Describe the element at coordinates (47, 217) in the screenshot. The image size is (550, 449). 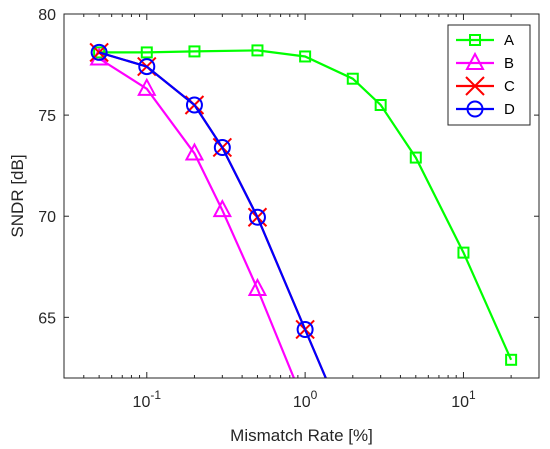
I see `y-tick-label: 70` at that location.